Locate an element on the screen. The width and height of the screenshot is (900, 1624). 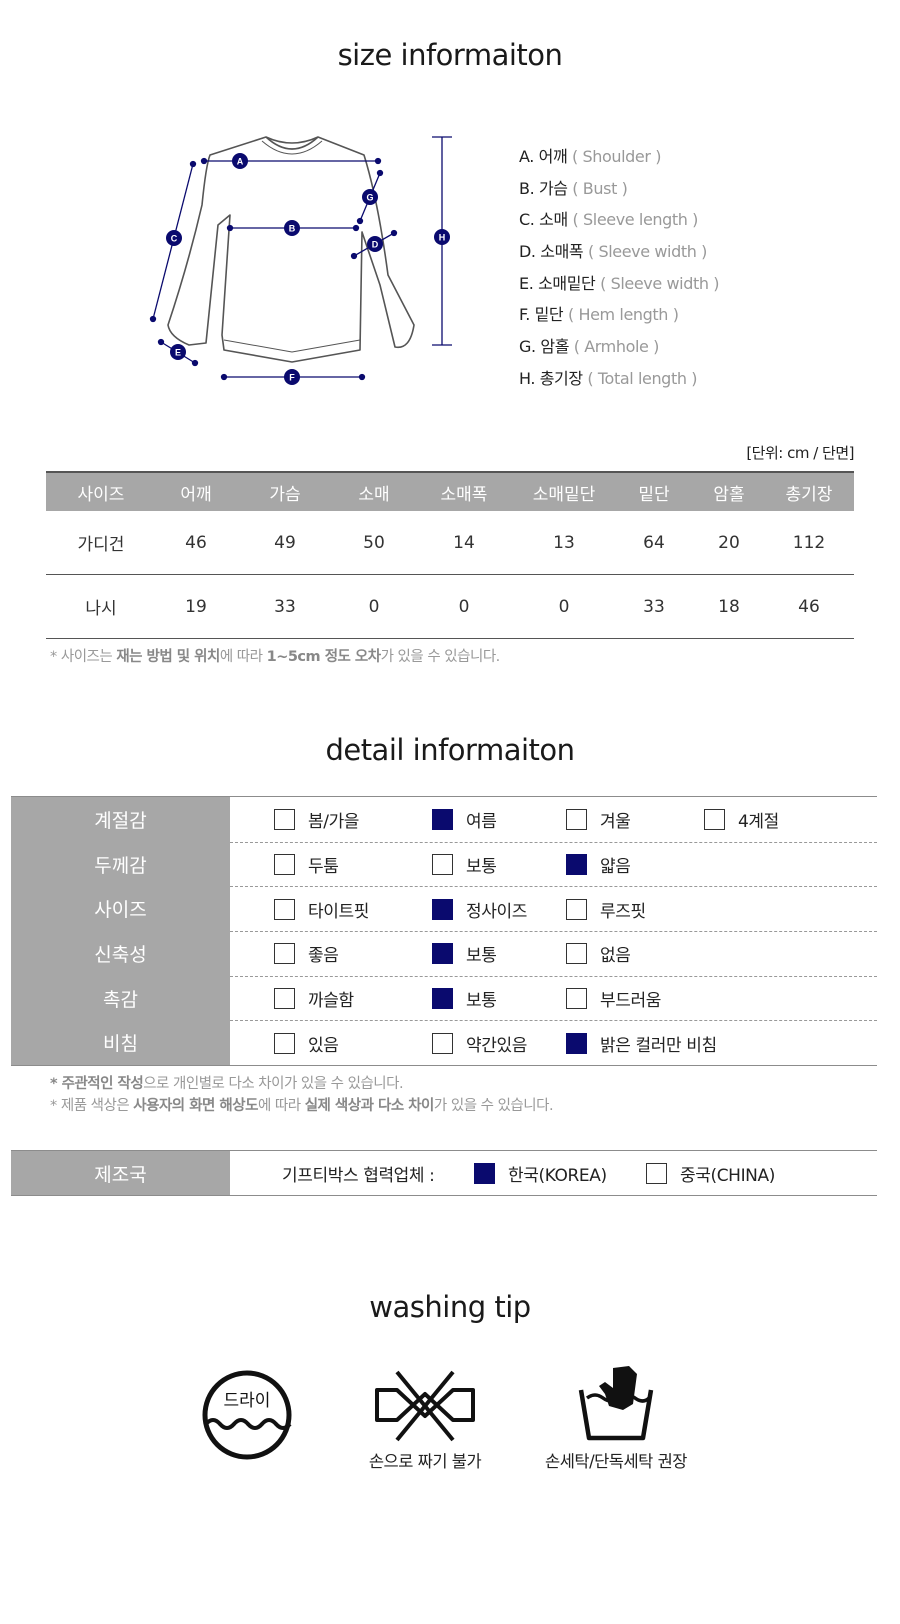
table-cell: 112 is located at coordinates (809, 542).